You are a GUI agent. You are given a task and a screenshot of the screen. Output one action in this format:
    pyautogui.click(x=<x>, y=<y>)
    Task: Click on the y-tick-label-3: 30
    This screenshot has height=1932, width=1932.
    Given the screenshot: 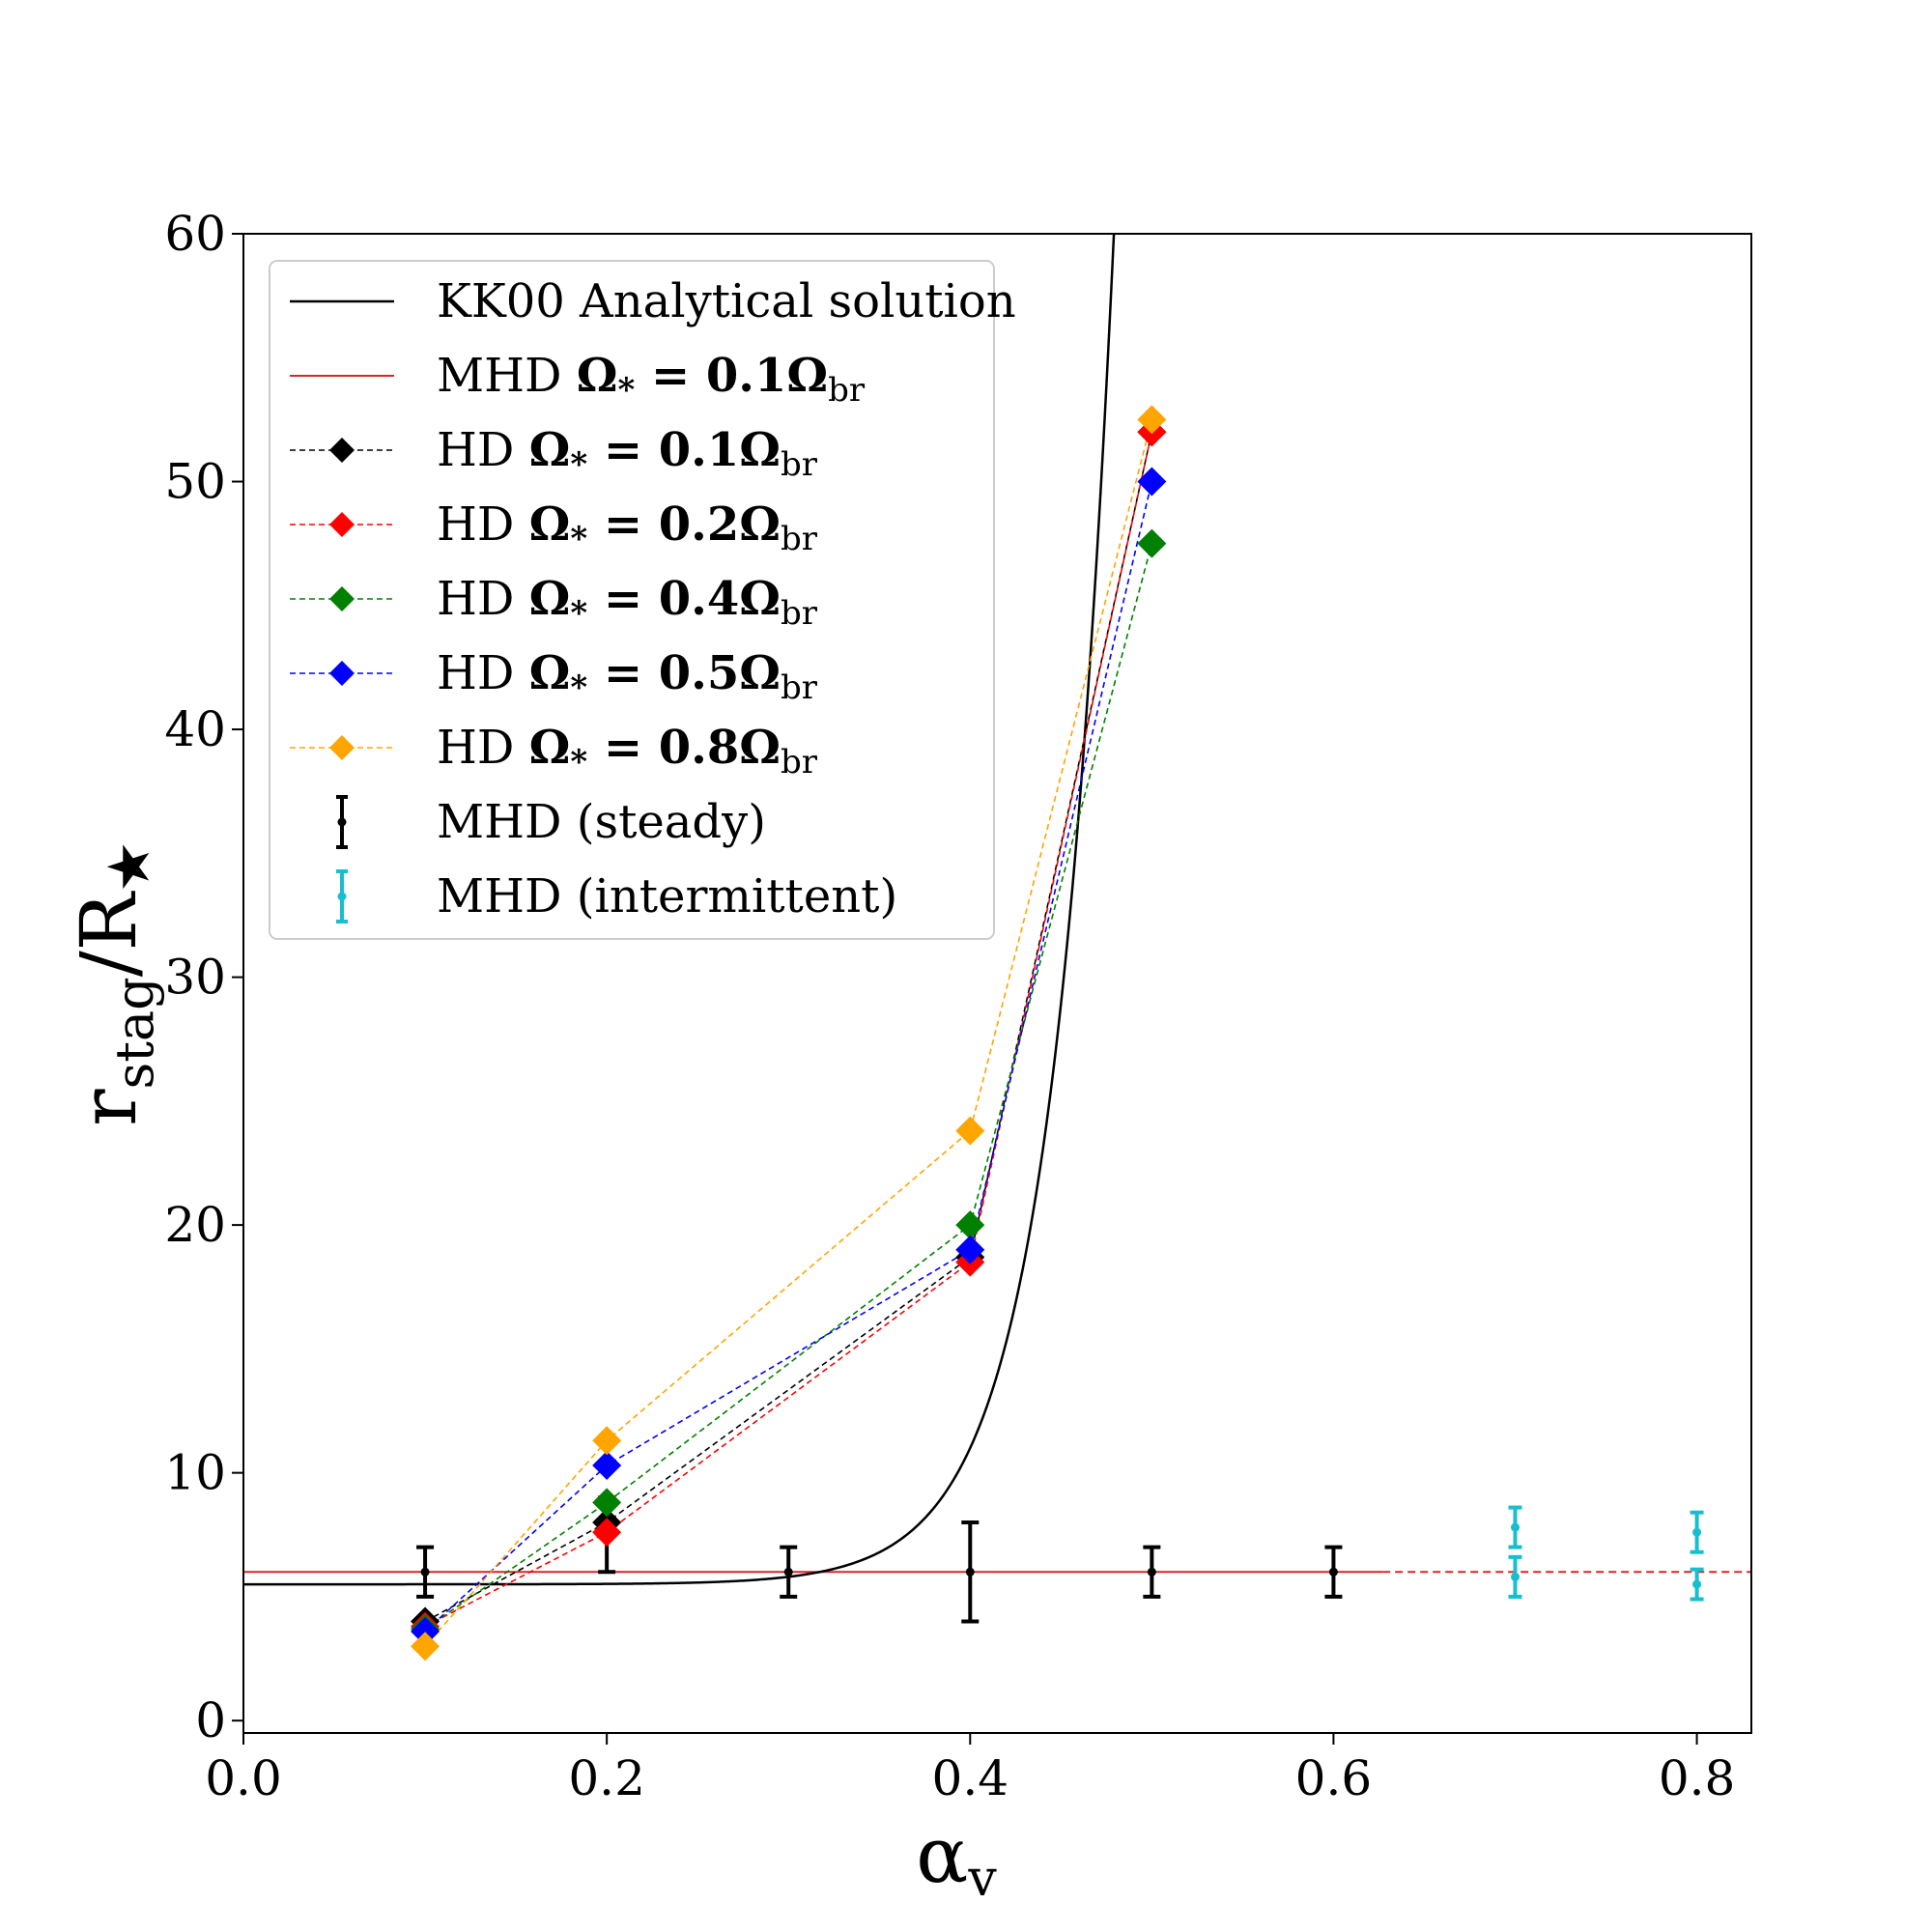 What is the action you would take?
    pyautogui.click(x=195, y=978)
    